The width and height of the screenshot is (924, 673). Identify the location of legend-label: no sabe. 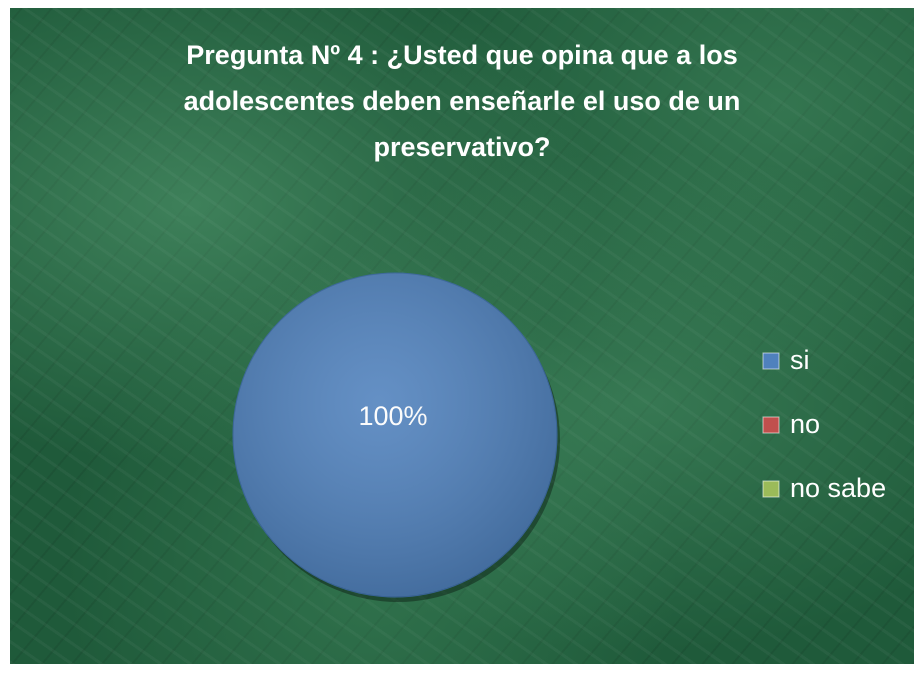
(838, 488).